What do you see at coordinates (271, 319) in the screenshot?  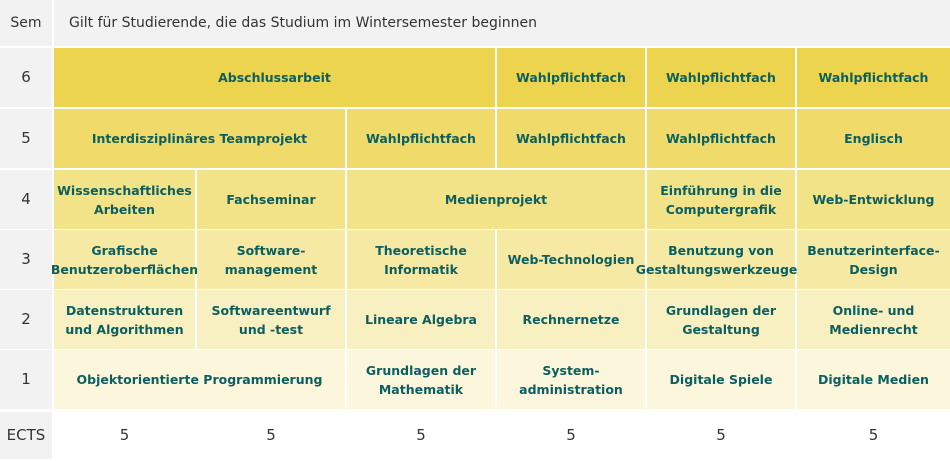 I see `module-cell: Softwareentwurf und -test` at bounding box center [271, 319].